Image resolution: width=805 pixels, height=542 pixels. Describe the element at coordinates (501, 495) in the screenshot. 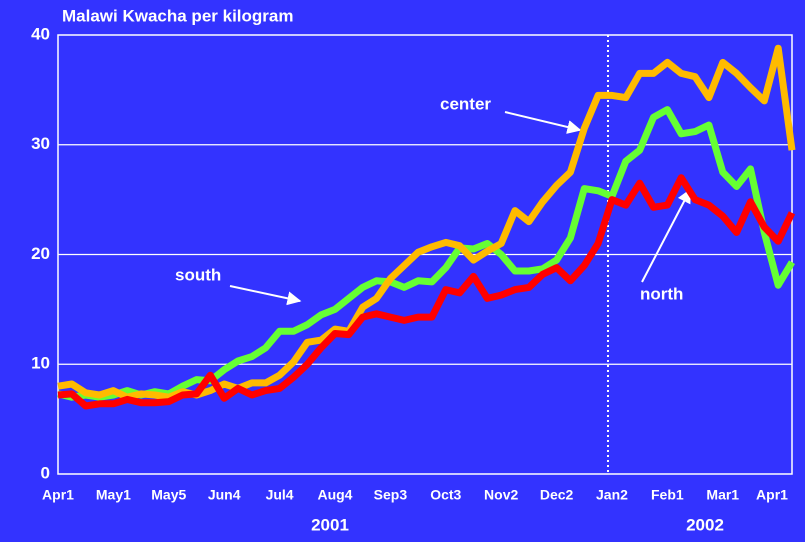

I see `x-tick-label: Nov2` at that location.